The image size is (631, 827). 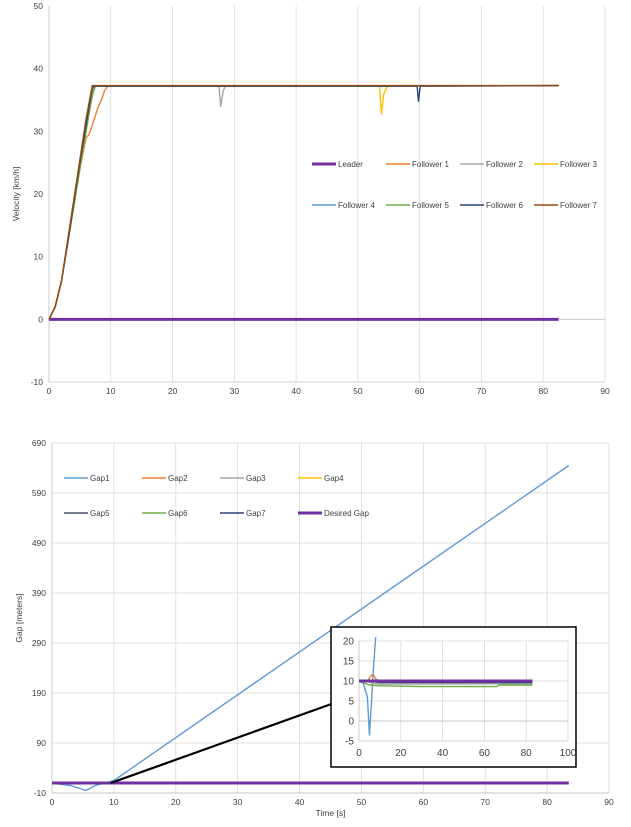 I want to click on legend-label-follower-5: Follower 5, so click(x=430, y=205).